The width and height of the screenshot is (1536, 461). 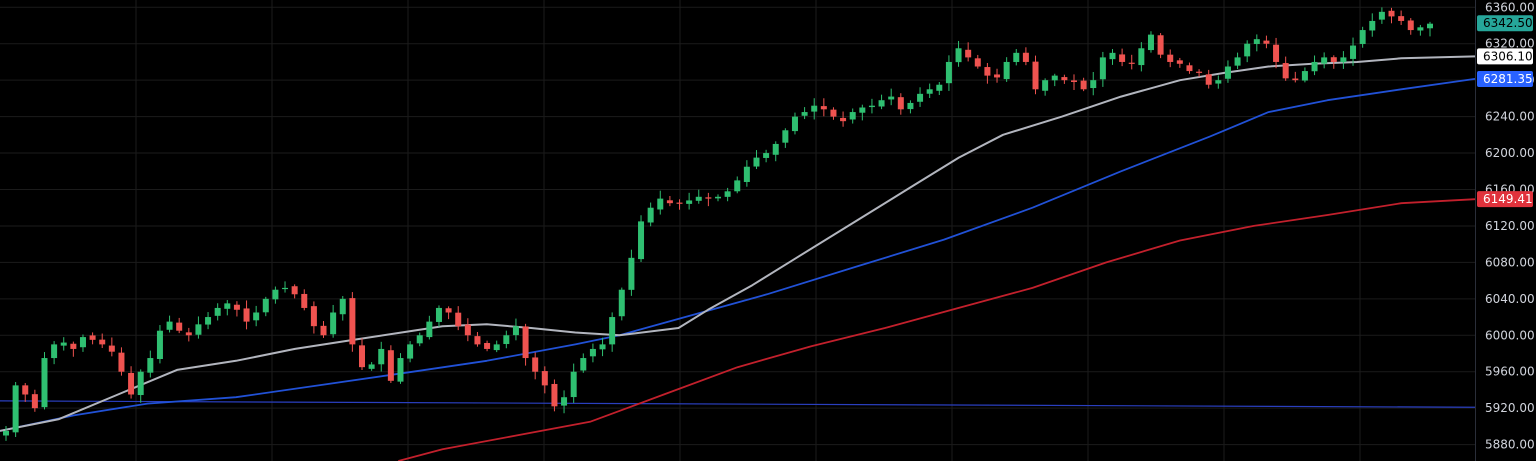 I want to click on price-badge-bg, so click(x=1505, y=78).